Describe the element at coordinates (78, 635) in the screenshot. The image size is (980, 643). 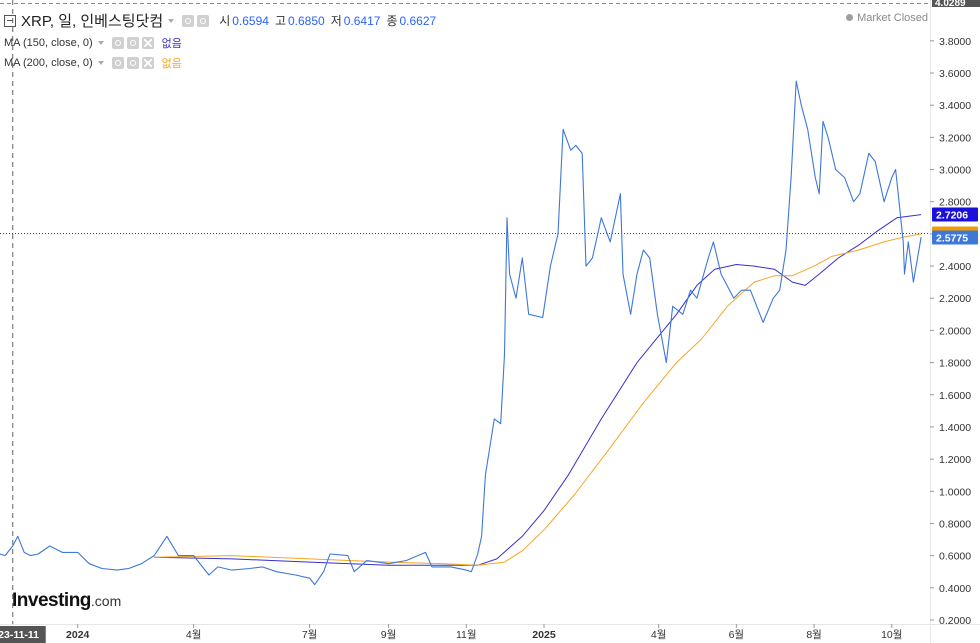
I see `x-tick-label: 2024` at that location.